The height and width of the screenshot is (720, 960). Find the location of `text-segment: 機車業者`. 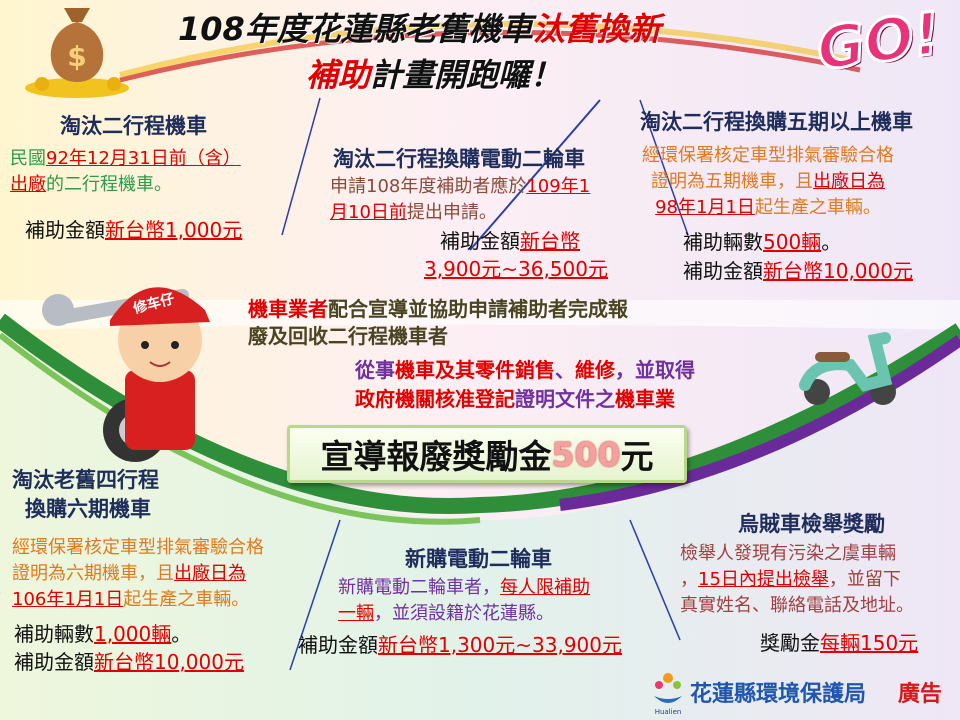

text-segment: 機車業者 is located at coordinates (288, 309).